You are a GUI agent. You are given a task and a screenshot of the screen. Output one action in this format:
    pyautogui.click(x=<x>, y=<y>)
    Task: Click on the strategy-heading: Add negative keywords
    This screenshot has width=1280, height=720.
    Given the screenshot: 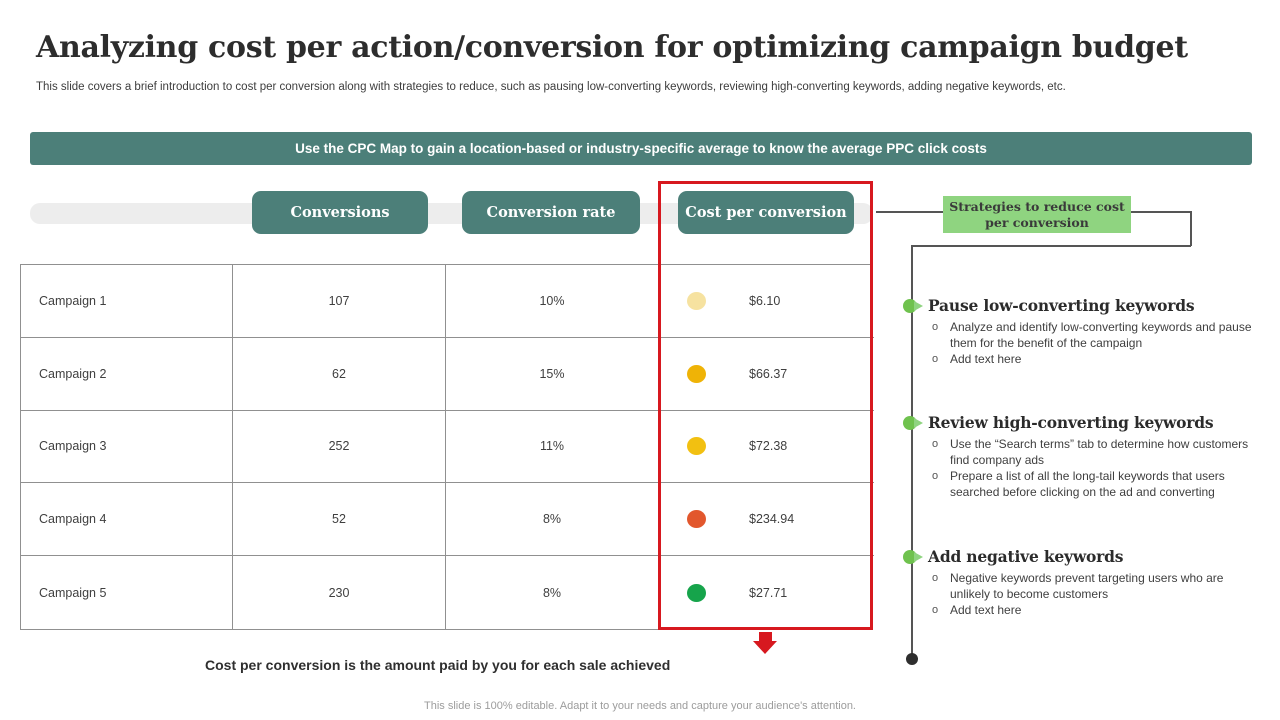 What is the action you would take?
    pyautogui.click(x=1026, y=556)
    